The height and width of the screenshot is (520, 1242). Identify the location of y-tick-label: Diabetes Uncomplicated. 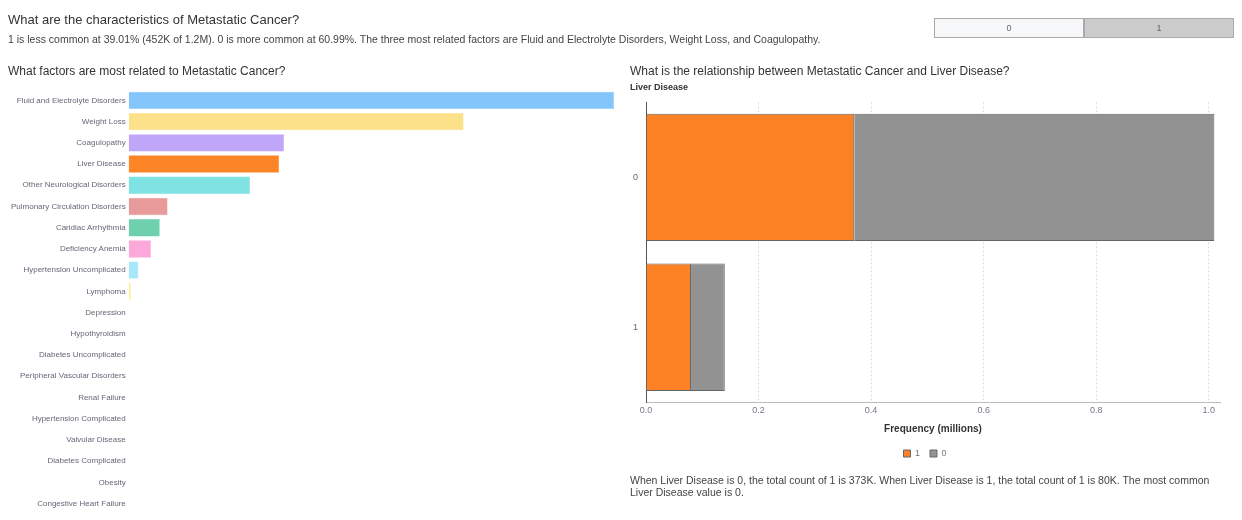
(82, 355).